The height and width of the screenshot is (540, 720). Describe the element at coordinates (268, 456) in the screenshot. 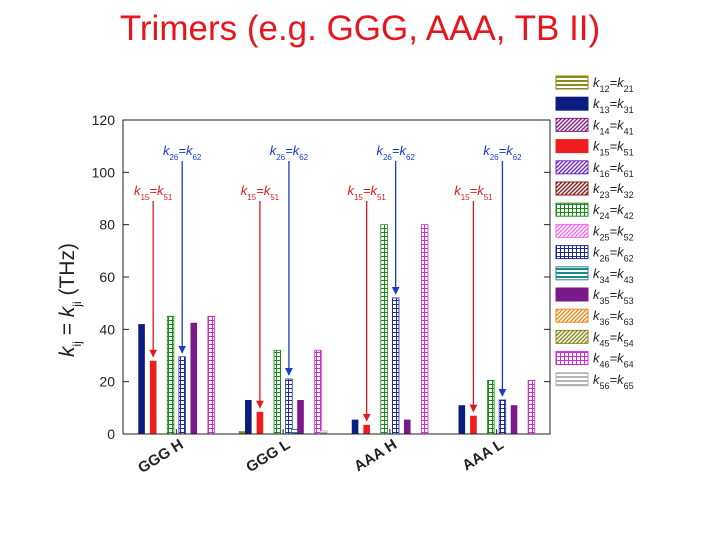

I see `x-category-label: GGG L` at that location.